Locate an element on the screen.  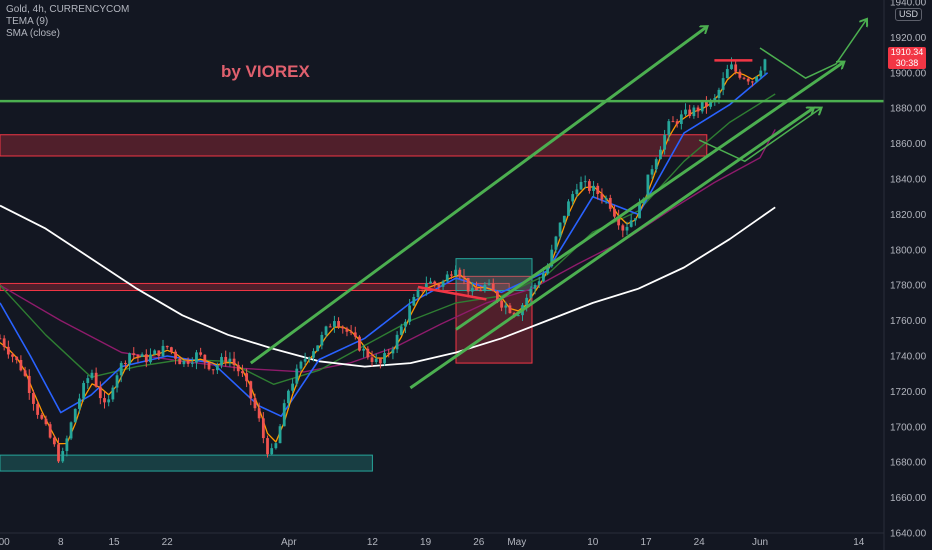
price-tick-label: 1700.00 is located at coordinates (908, 427).